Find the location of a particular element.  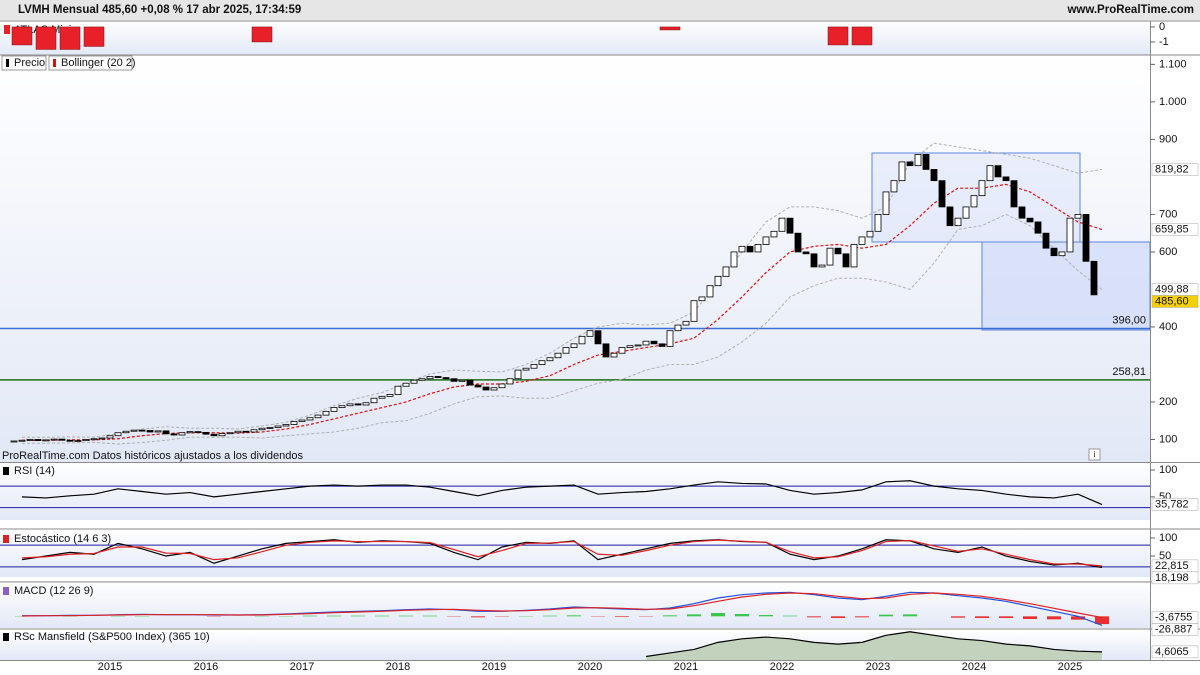

info-icon is located at coordinates (1094, 454).